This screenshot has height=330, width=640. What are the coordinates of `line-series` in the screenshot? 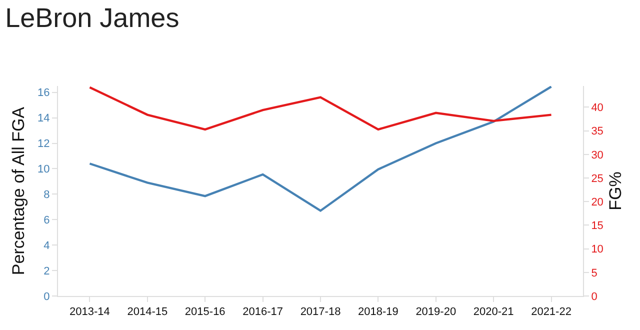 It's located at (320, 108).